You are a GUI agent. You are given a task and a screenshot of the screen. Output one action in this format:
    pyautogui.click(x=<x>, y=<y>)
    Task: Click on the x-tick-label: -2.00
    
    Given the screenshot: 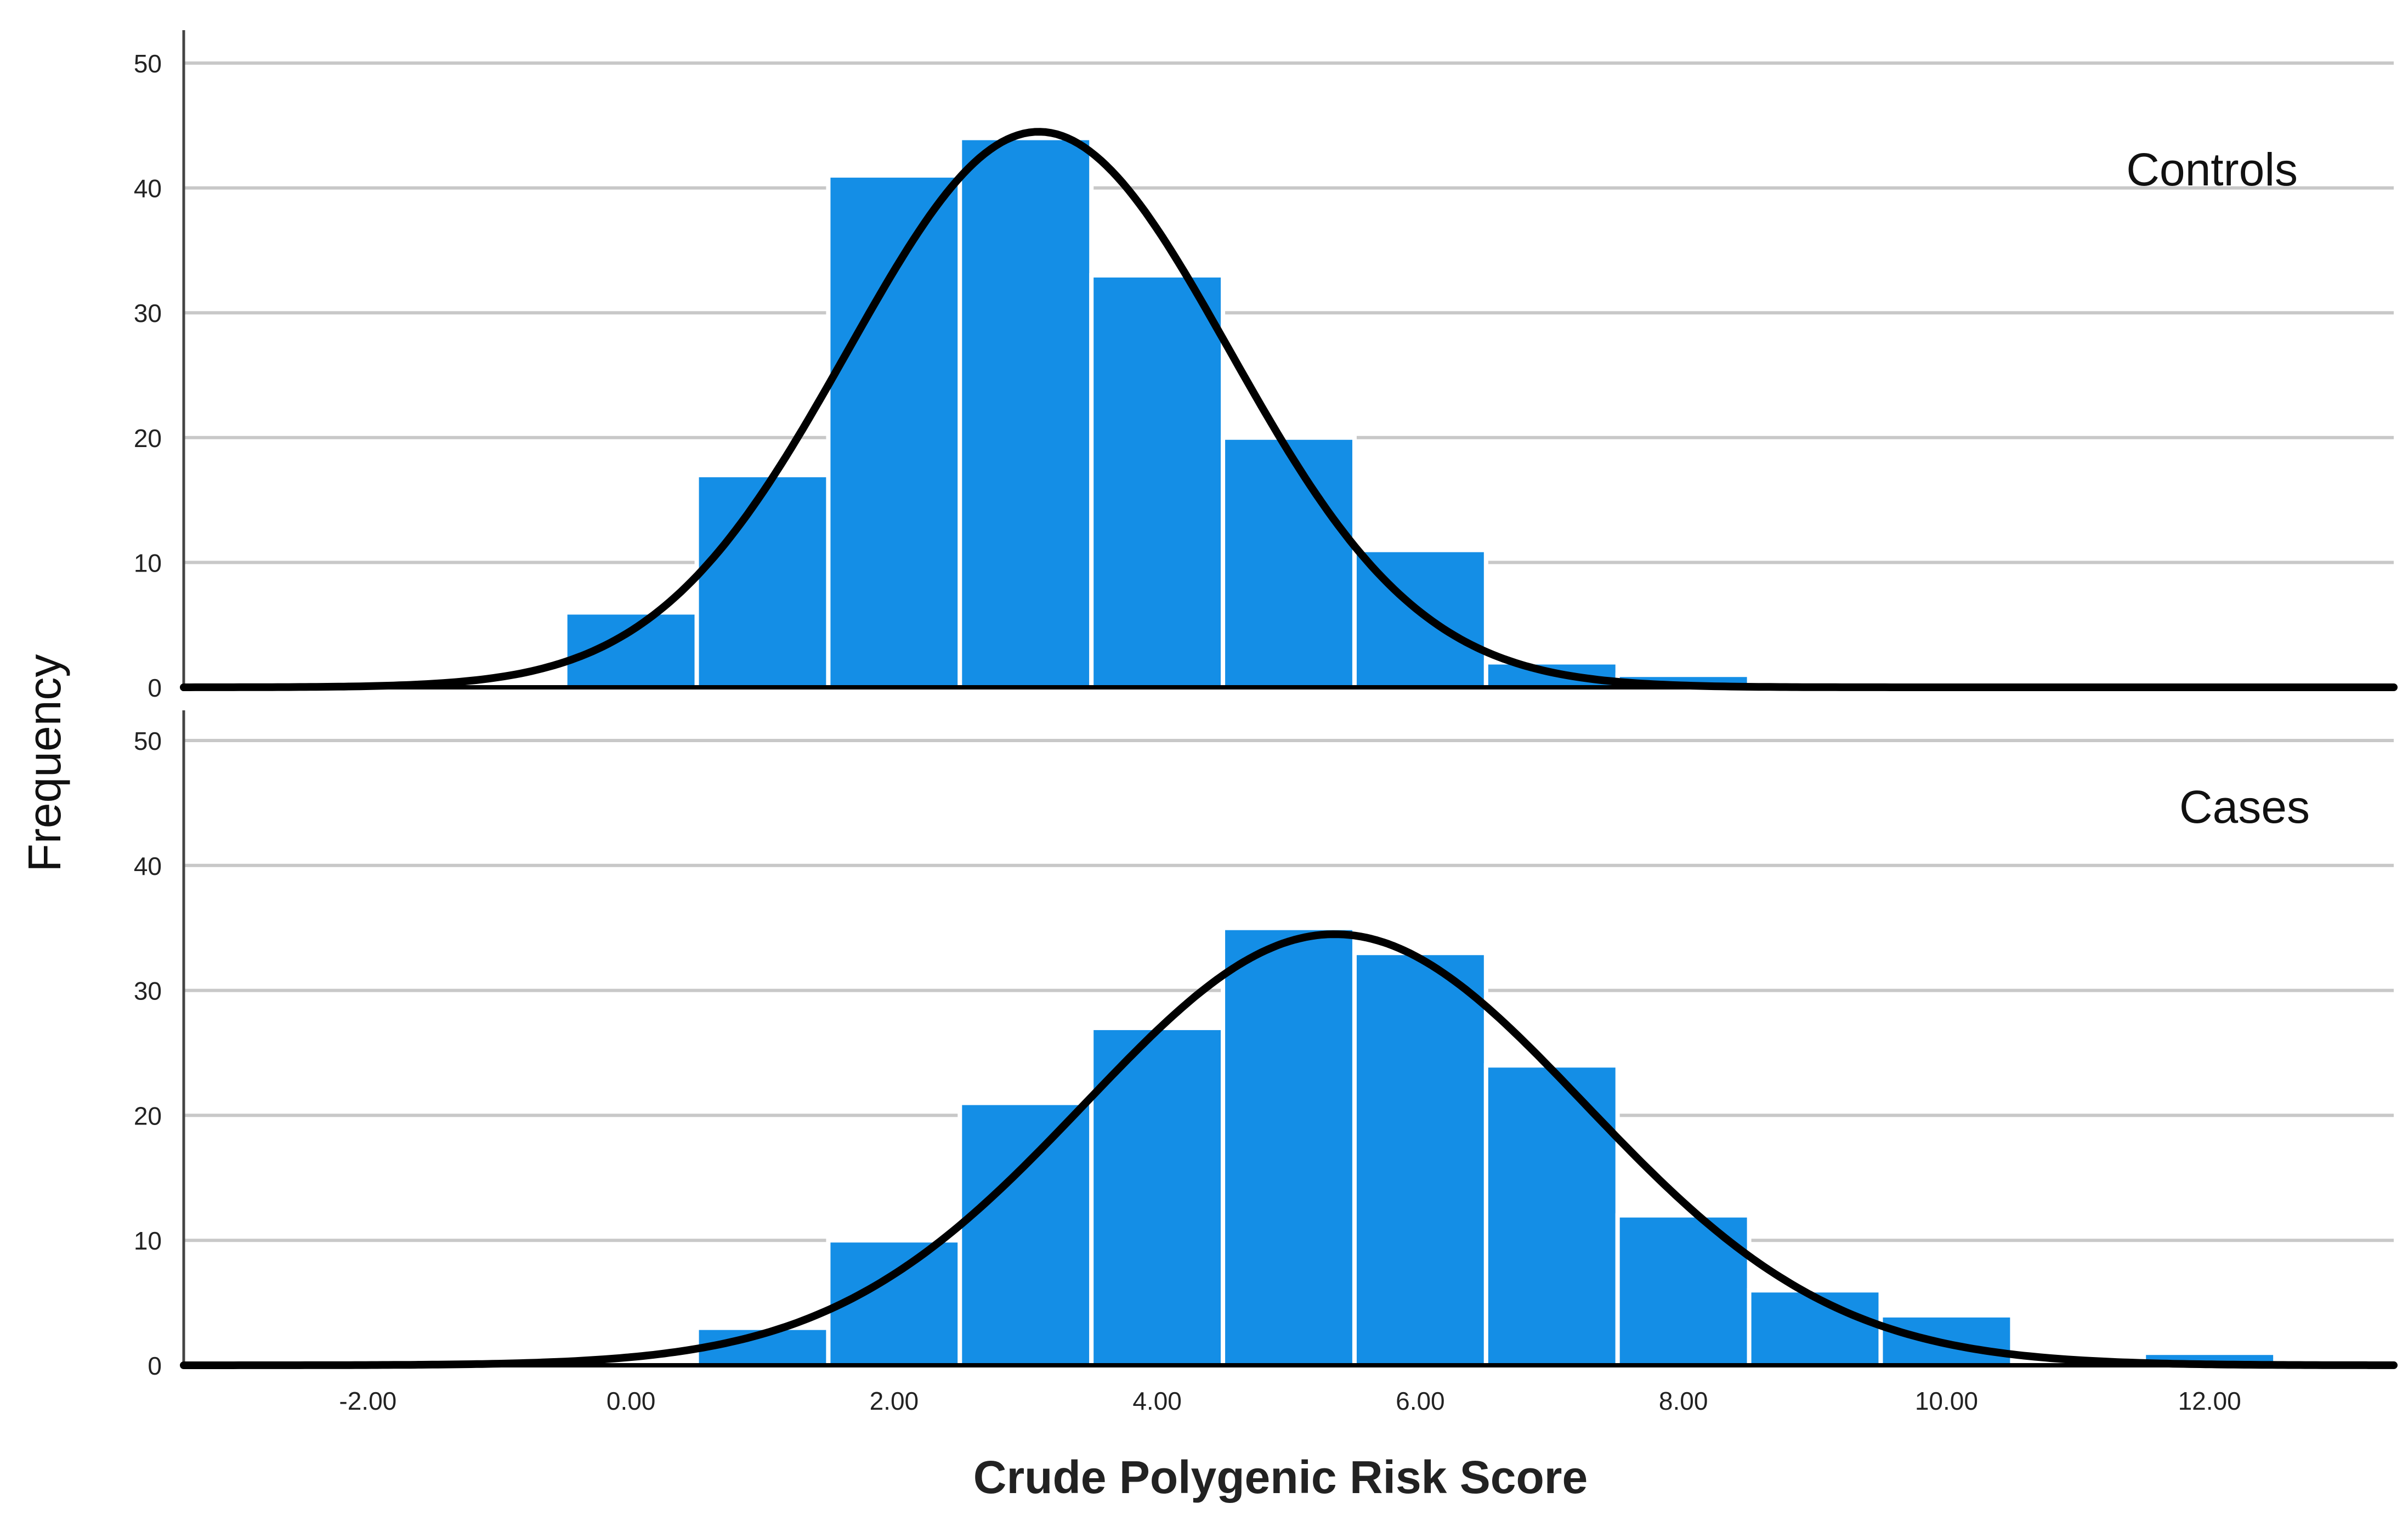 What is the action you would take?
    pyautogui.click(x=367, y=1401)
    